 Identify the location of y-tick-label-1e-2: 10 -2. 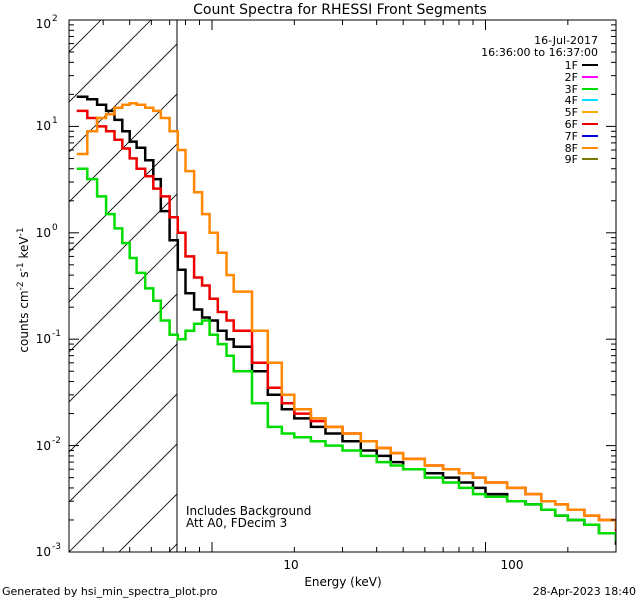
(48, 444).